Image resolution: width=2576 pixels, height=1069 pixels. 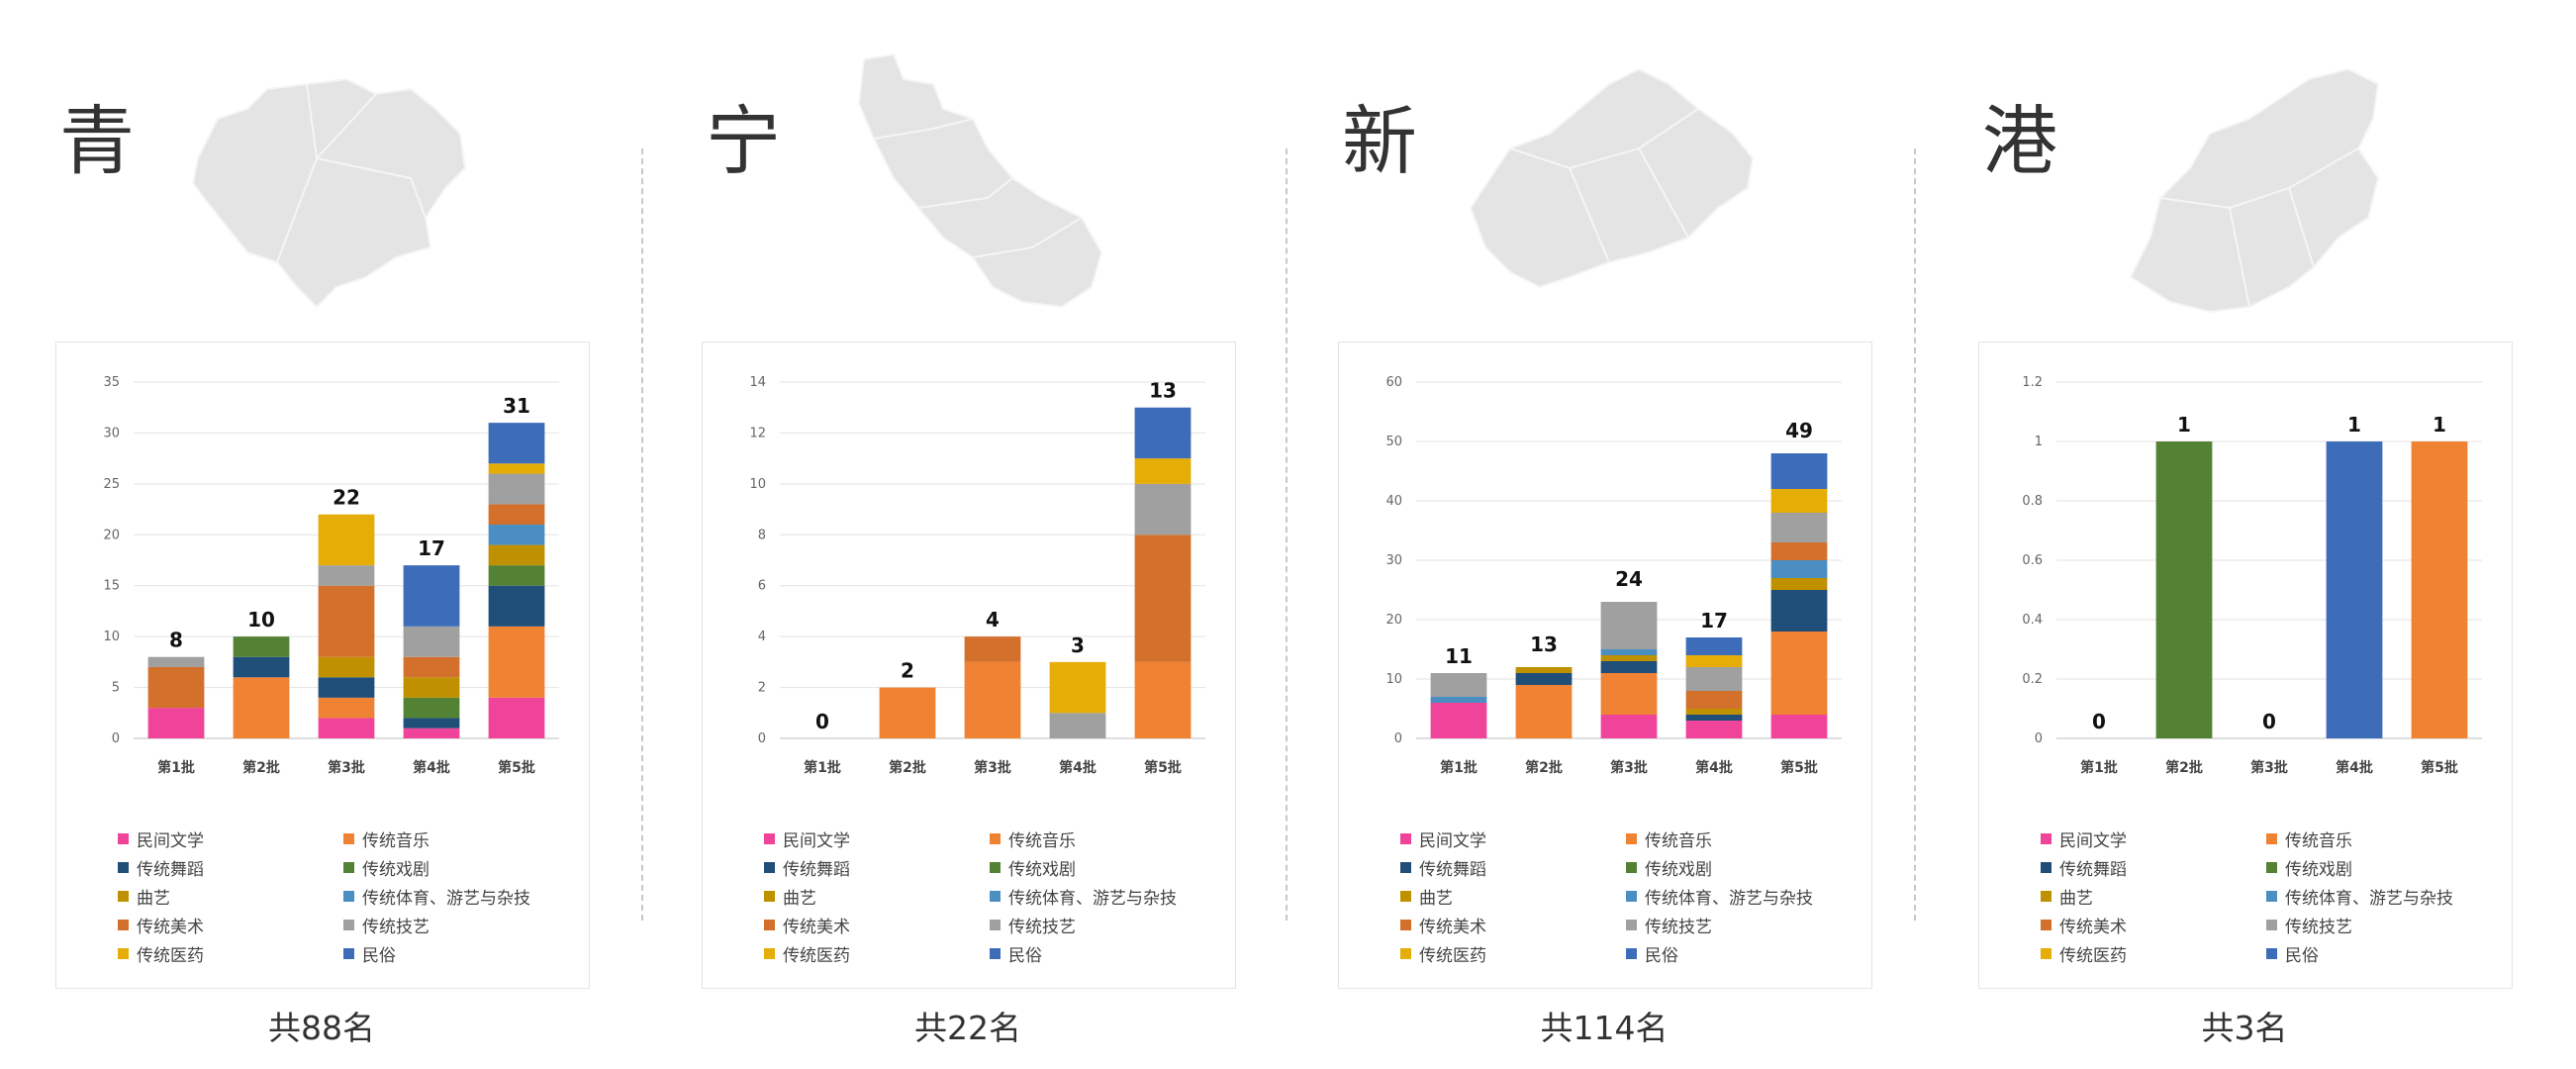 I want to click on y-tick-label: 1.2, so click(x=2032, y=382).